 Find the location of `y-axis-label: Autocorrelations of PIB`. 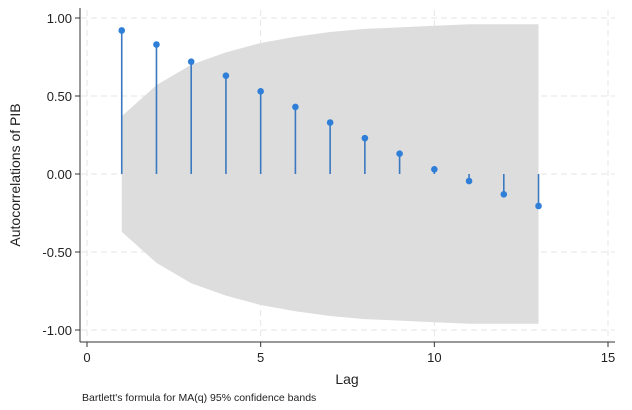

y-axis-label: Autocorrelations of PIB is located at coordinates (15, 174).